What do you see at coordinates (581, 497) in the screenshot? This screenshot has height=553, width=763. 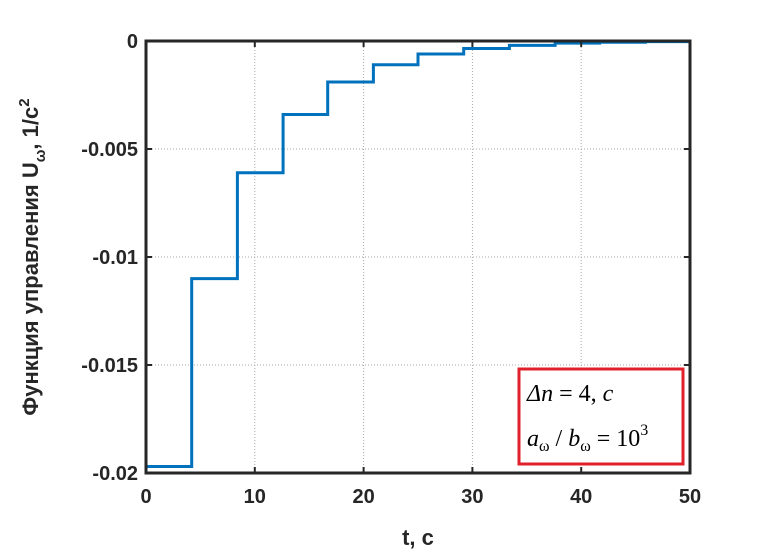 I see `x-tick-label: 40` at bounding box center [581, 497].